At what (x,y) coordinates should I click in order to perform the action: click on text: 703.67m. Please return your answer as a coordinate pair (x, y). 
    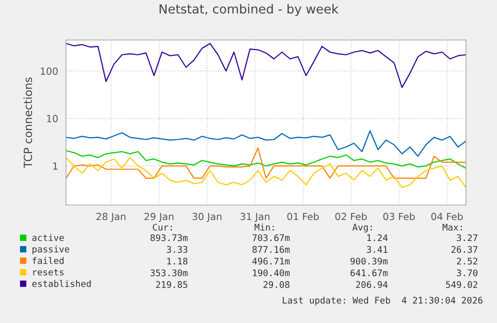
    Looking at the image, I should click on (271, 238).